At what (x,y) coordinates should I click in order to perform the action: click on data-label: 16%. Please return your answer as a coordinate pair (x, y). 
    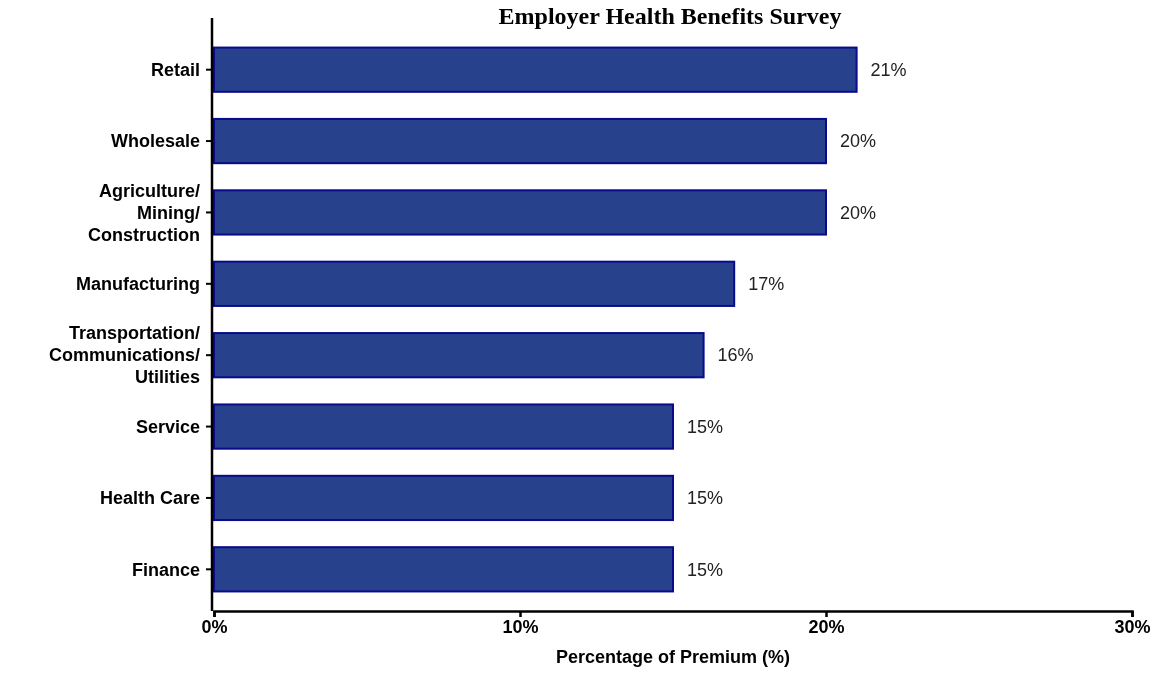
    Looking at the image, I should click on (735, 355).